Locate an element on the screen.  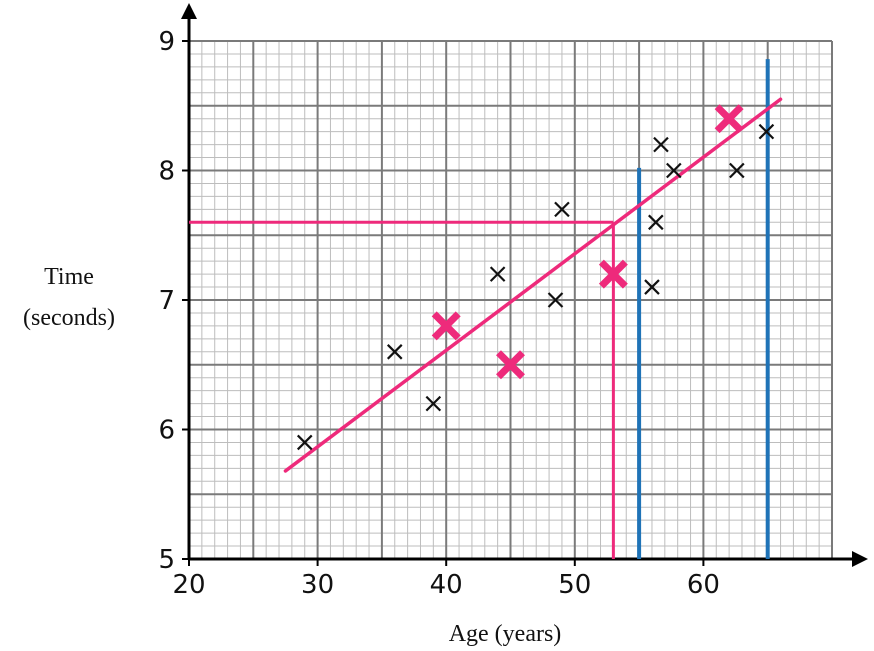
x-axis-title: Age (years) is located at coordinates (505, 634).